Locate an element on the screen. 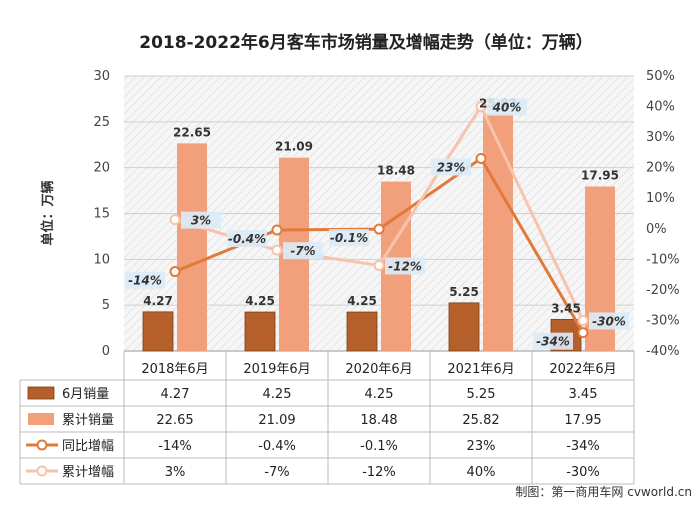 The height and width of the screenshot is (509, 699). table-cell: -30% is located at coordinates (583, 472).